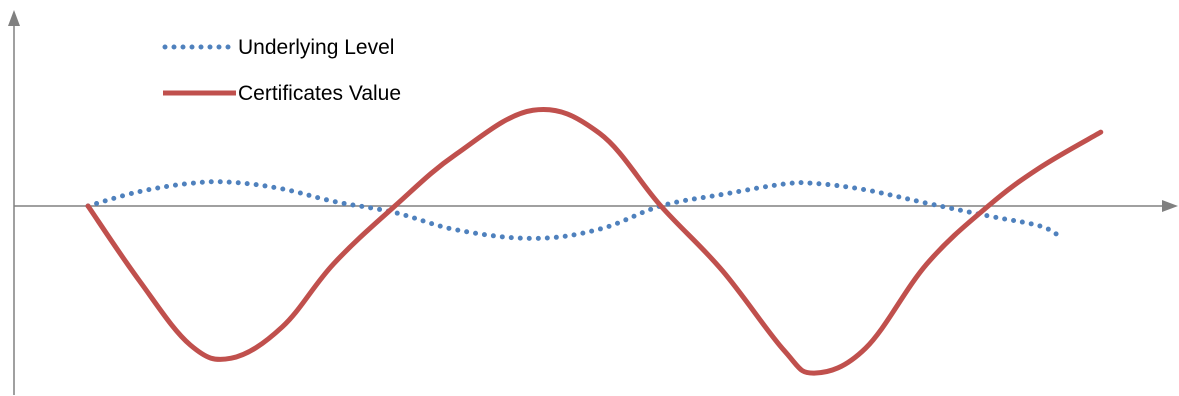 The height and width of the screenshot is (396, 1179). Describe the element at coordinates (281, 70) in the screenshot. I see `legend: Underlying Level Certificates Value` at that location.